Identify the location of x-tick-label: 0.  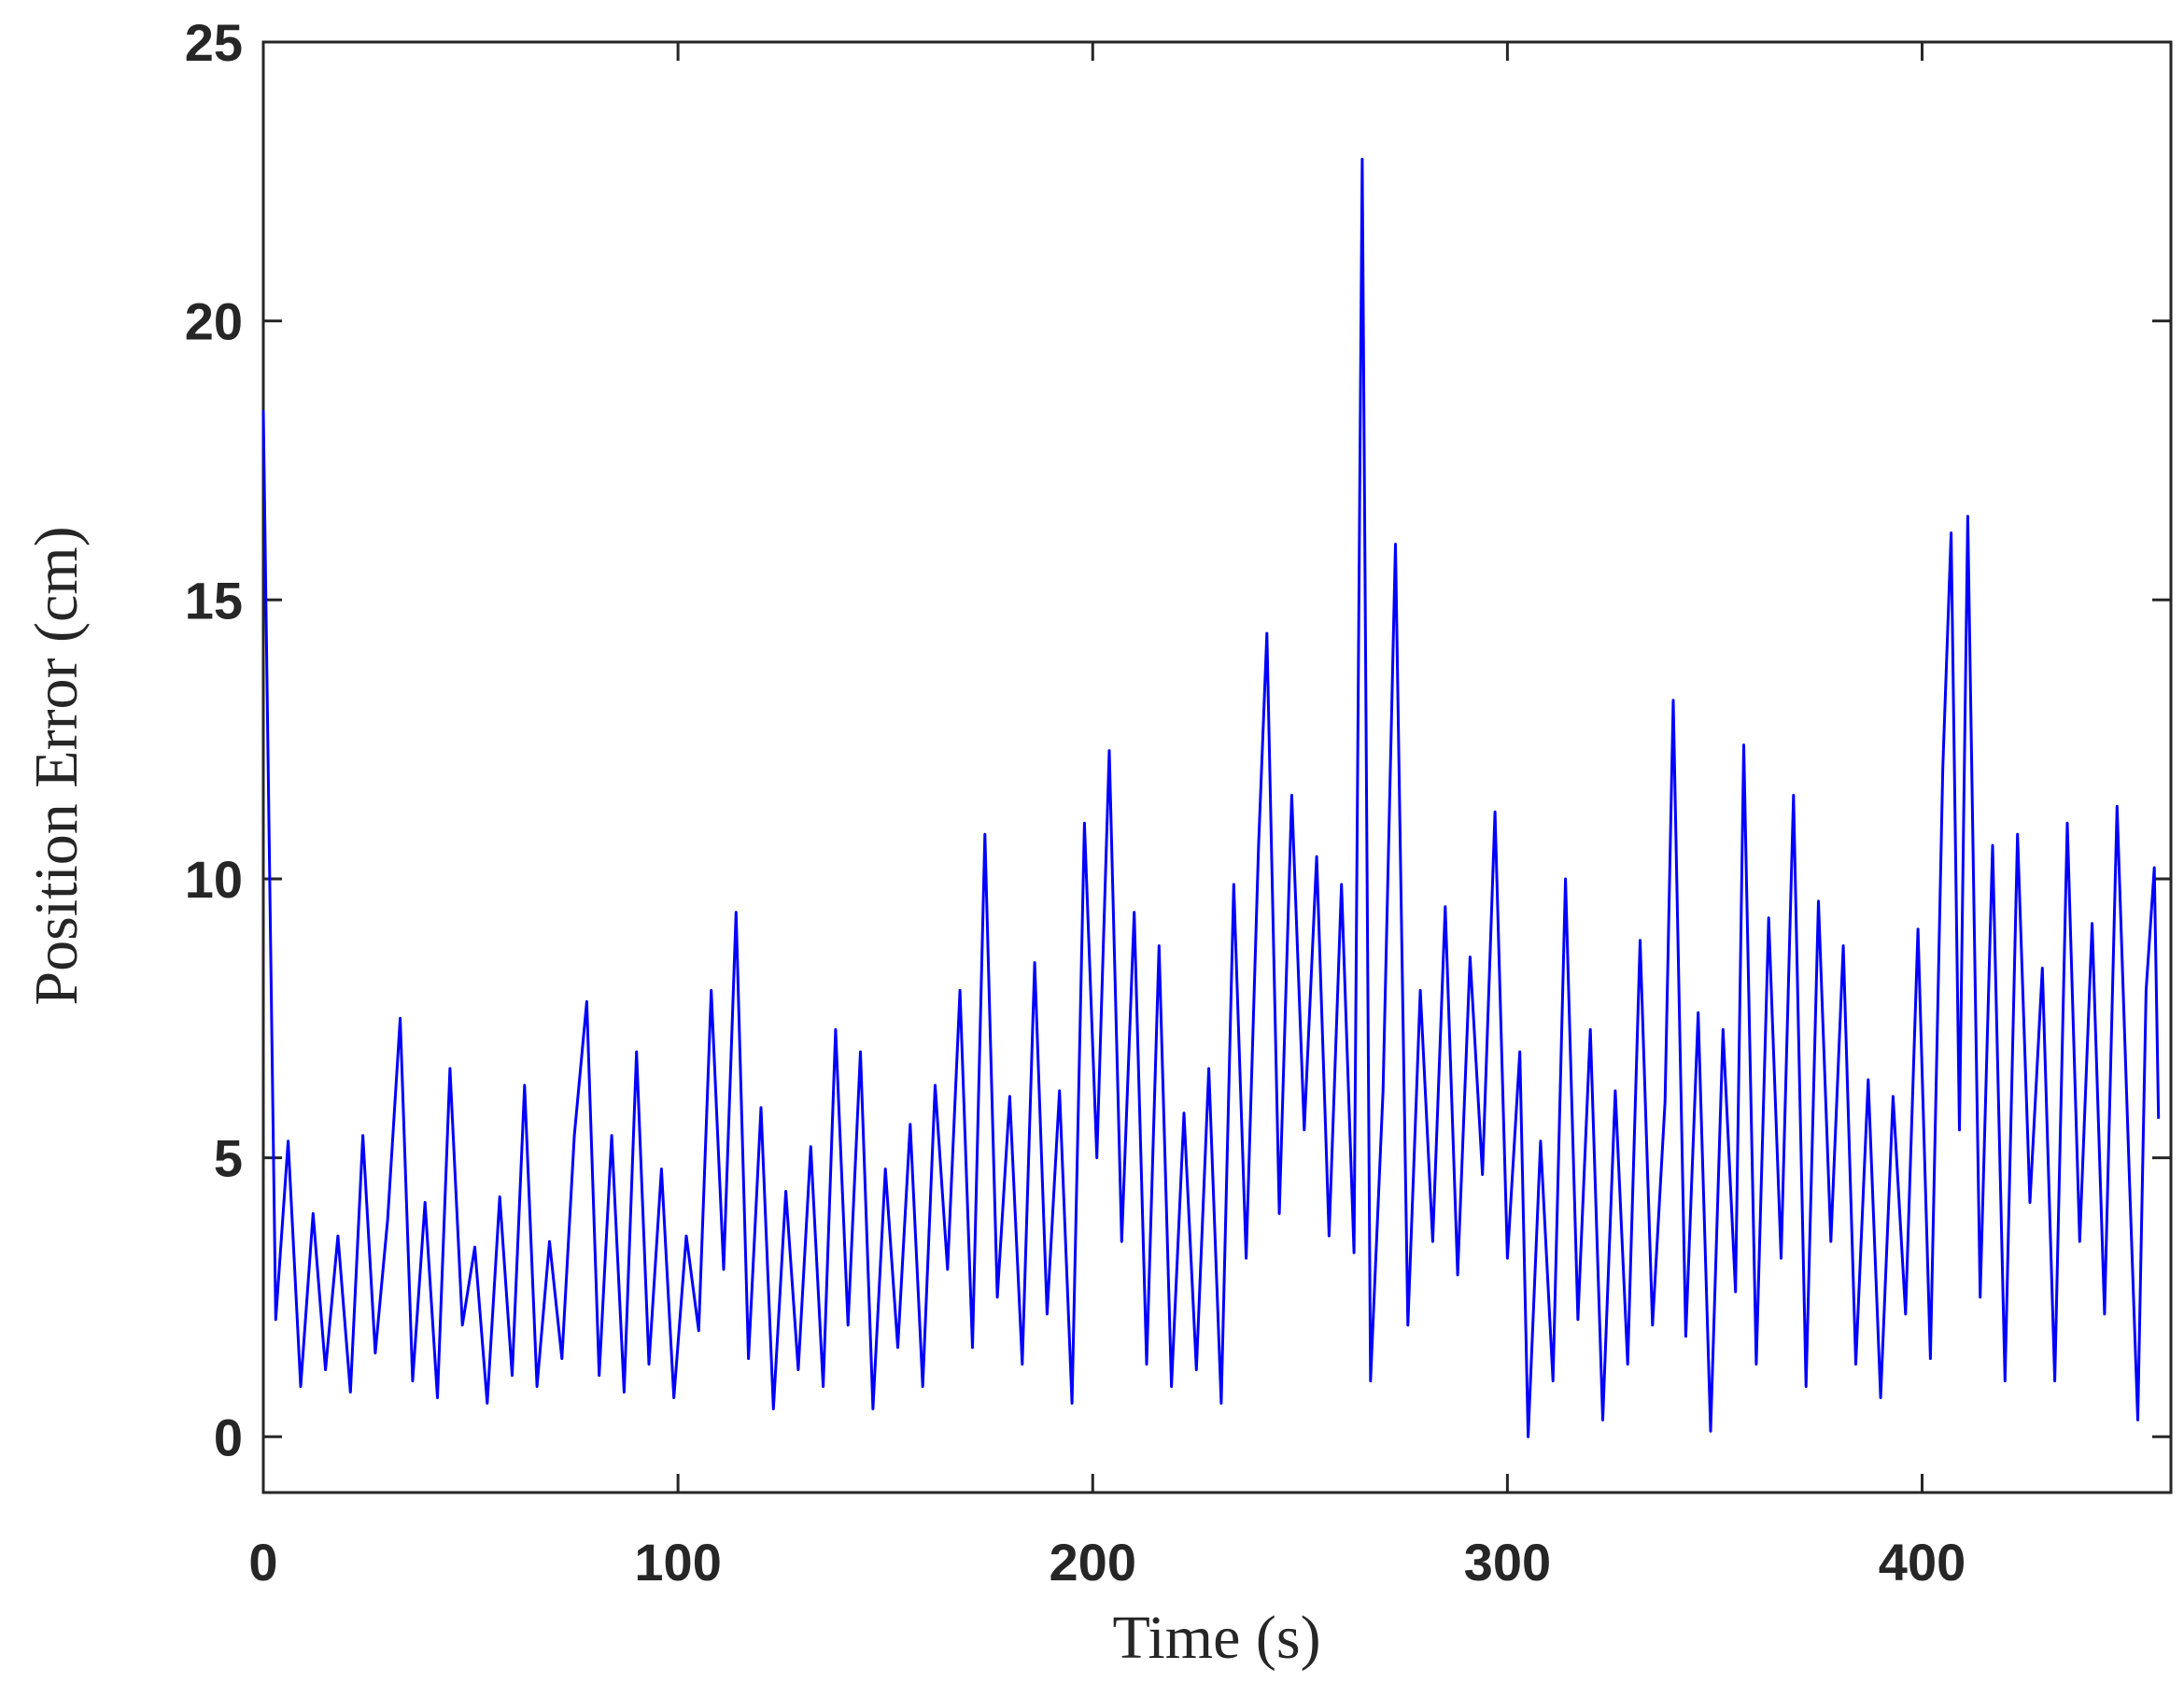
(262, 1563).